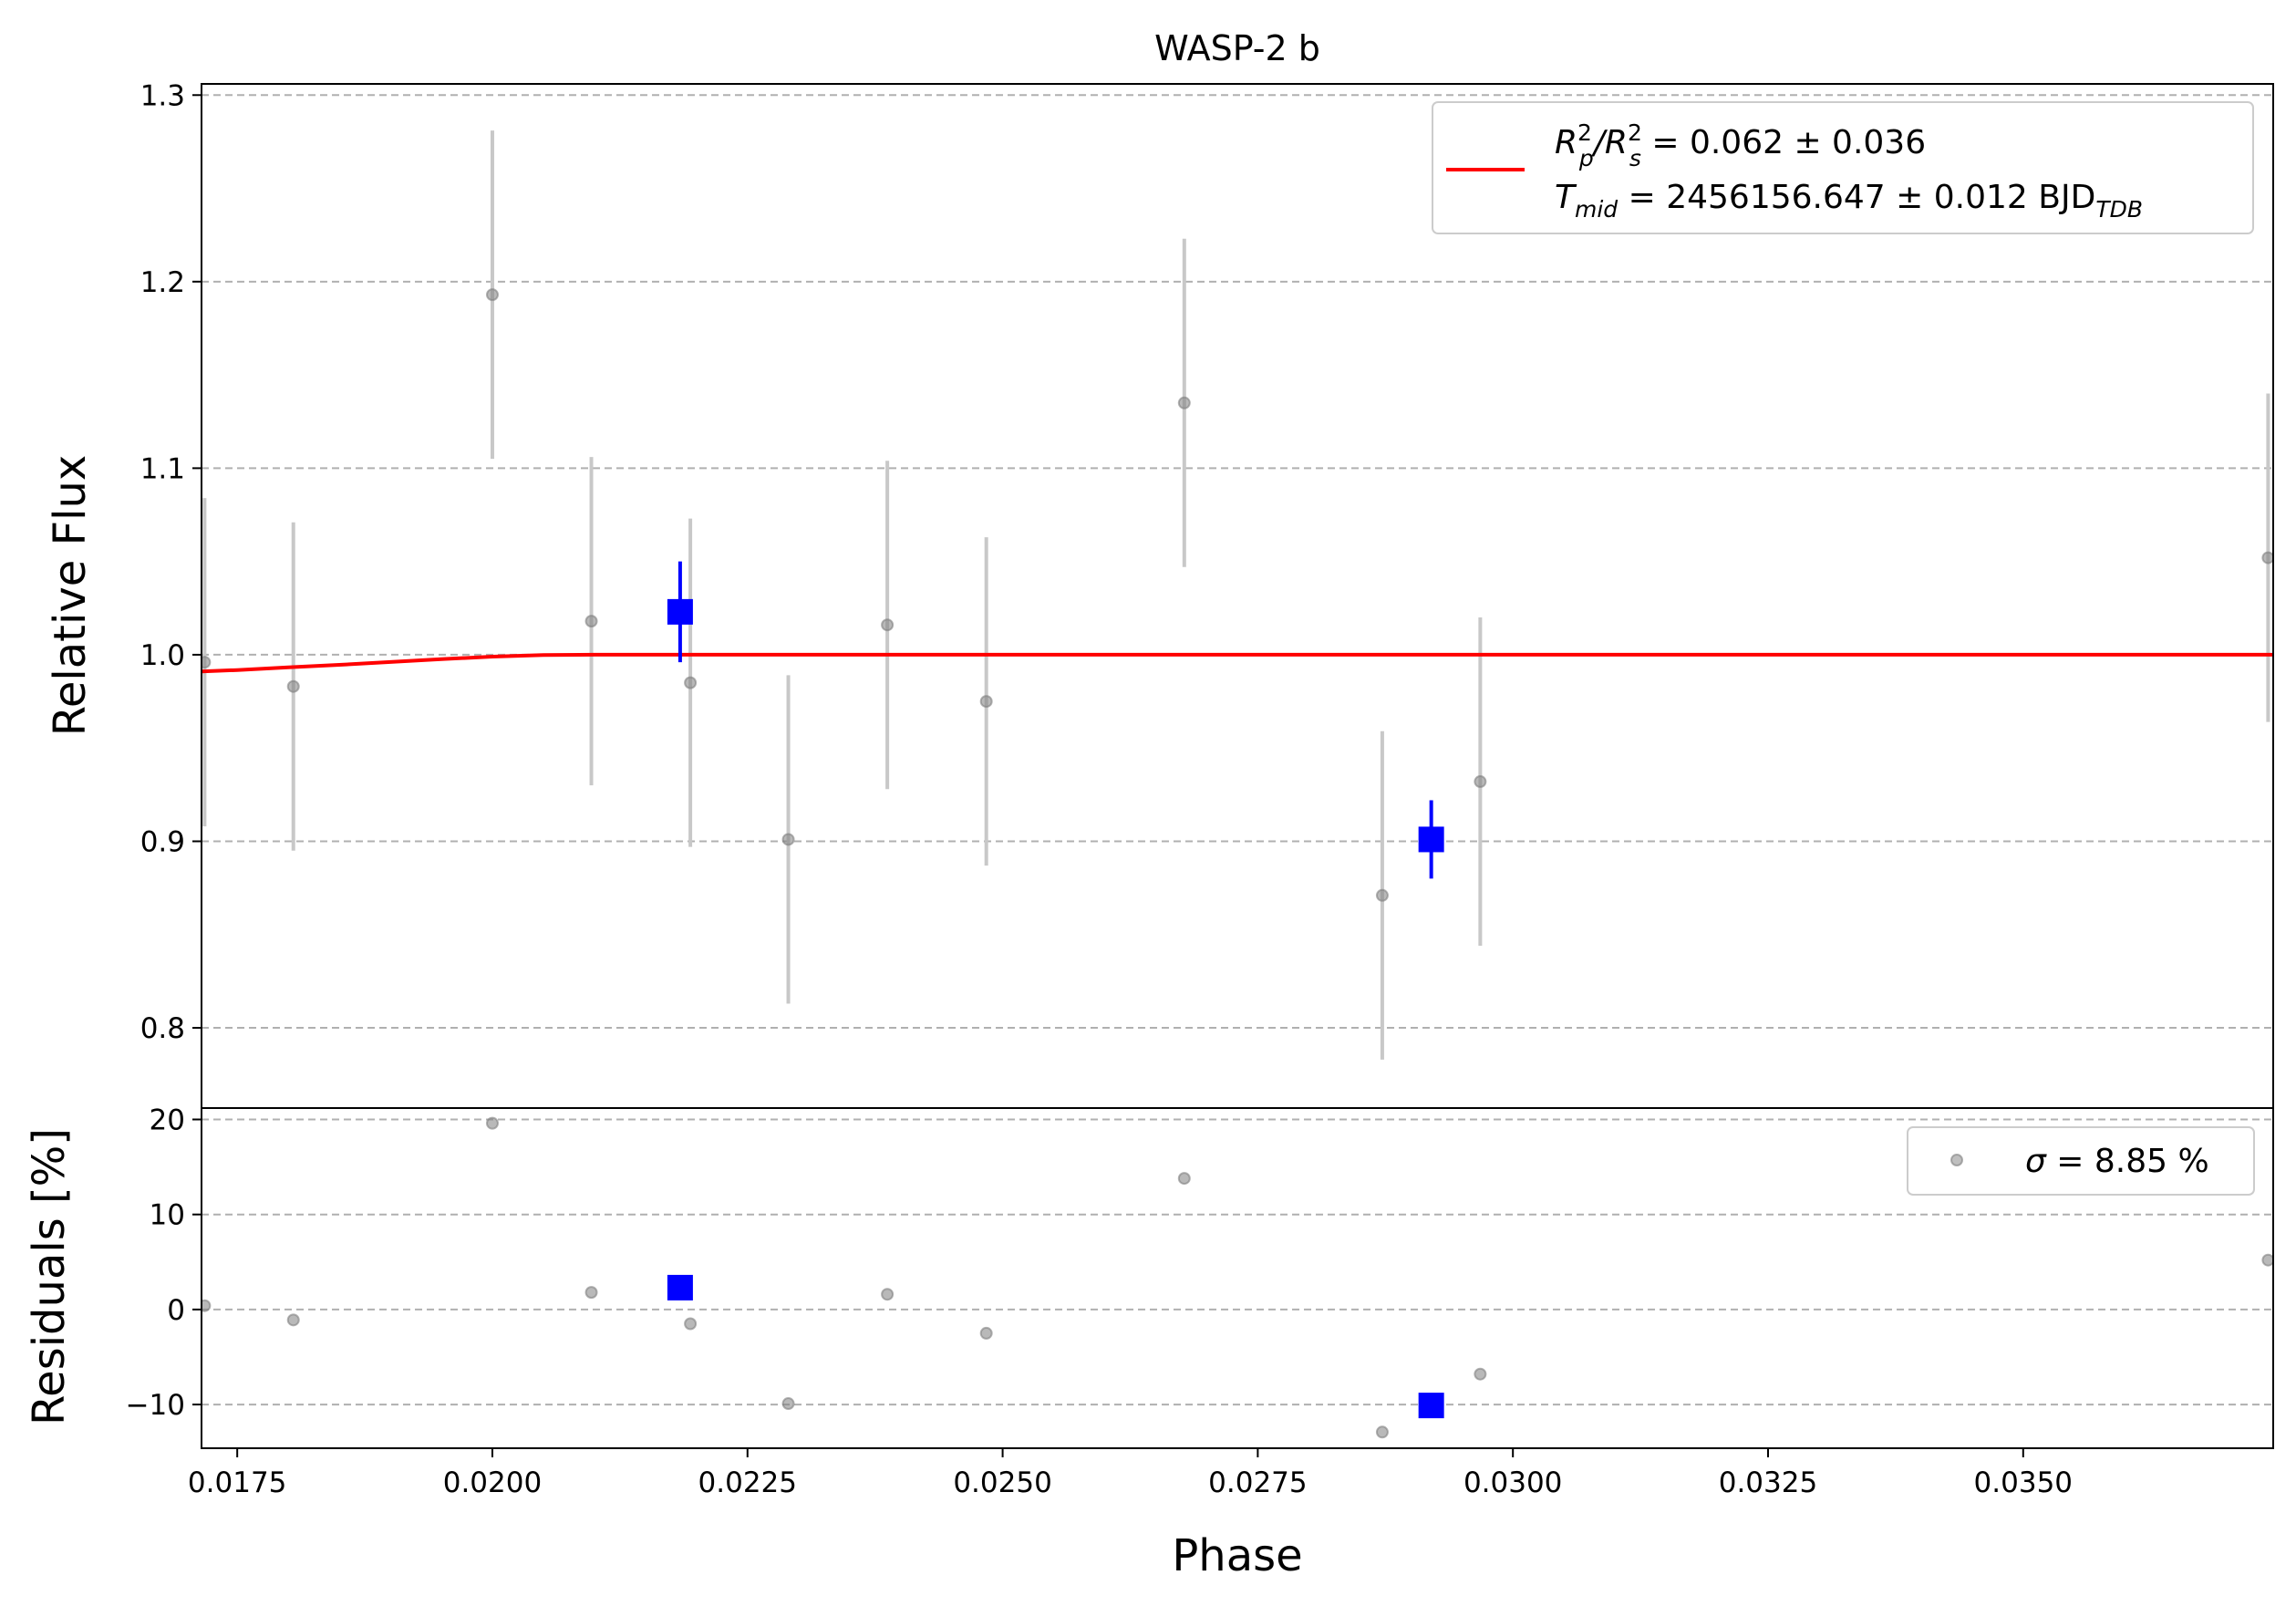 The height and width of the screenshot is (1606, 2296). I want to click on transit-model-line, so click(1237, 663).